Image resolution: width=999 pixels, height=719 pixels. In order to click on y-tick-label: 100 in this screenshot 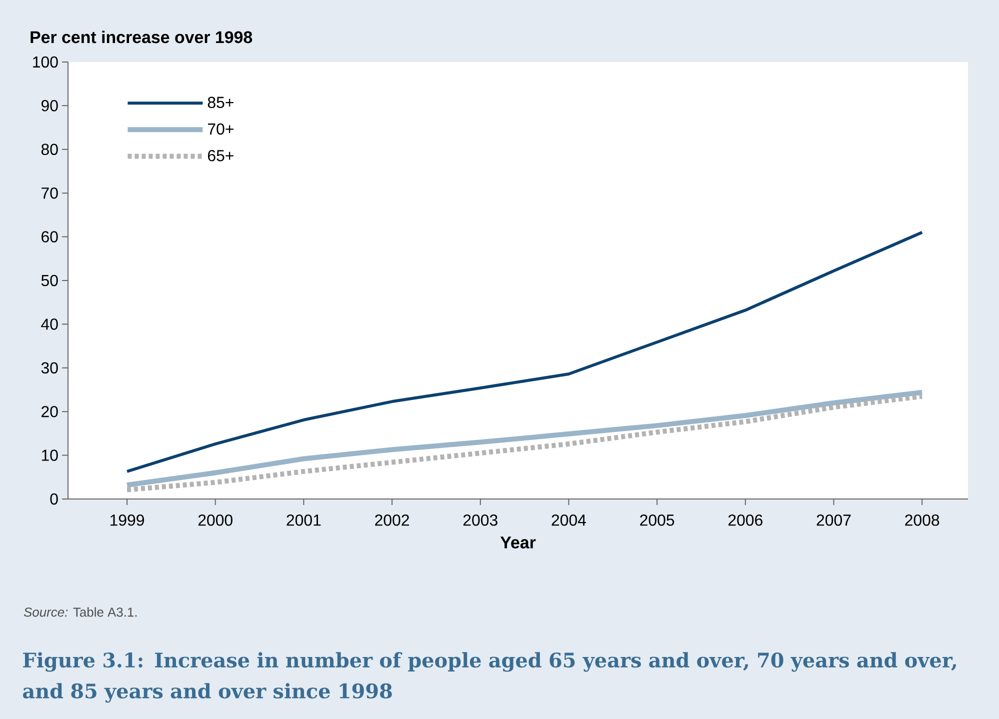, I will do `click(45, 62)`.